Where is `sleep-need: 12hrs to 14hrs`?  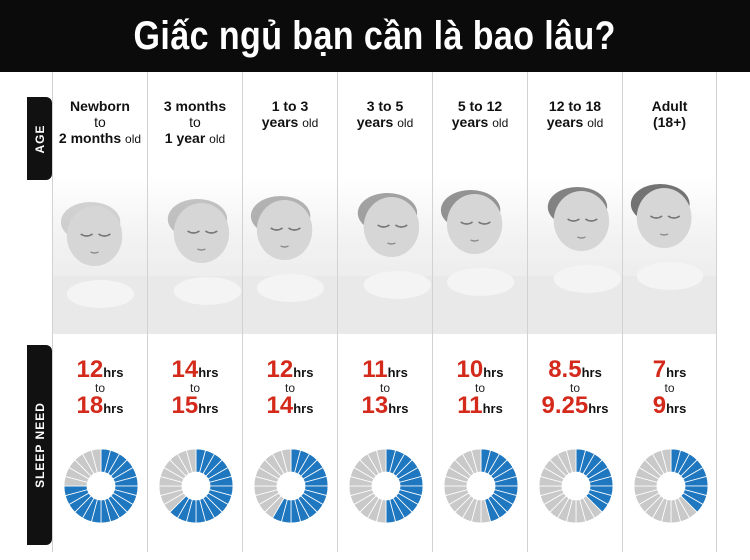 sleep-need: 12hrs to 14hrs is located at coordinates (290, 388).